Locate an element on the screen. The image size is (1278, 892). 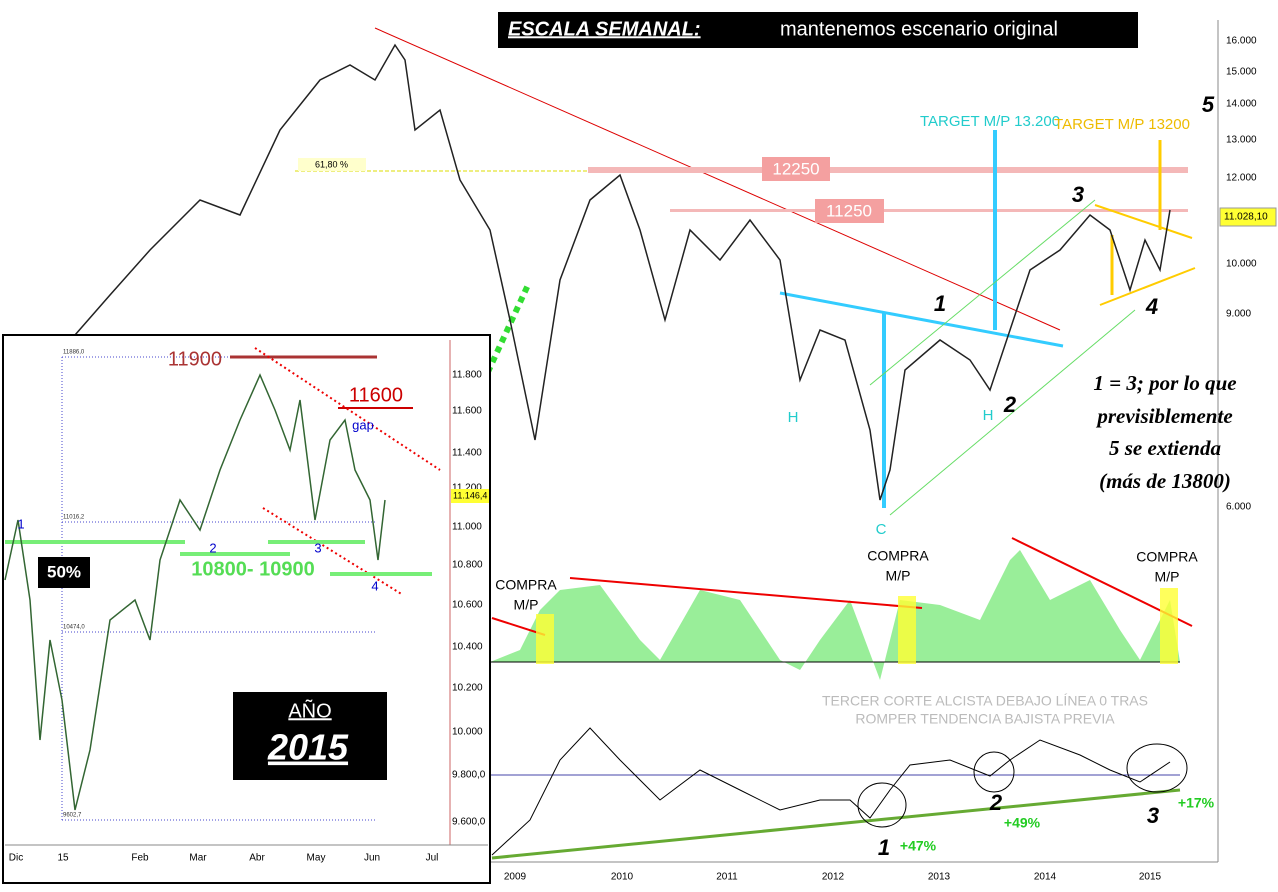
annotation: TARGET M/P 13200 is located at coordinates (1122, 124).